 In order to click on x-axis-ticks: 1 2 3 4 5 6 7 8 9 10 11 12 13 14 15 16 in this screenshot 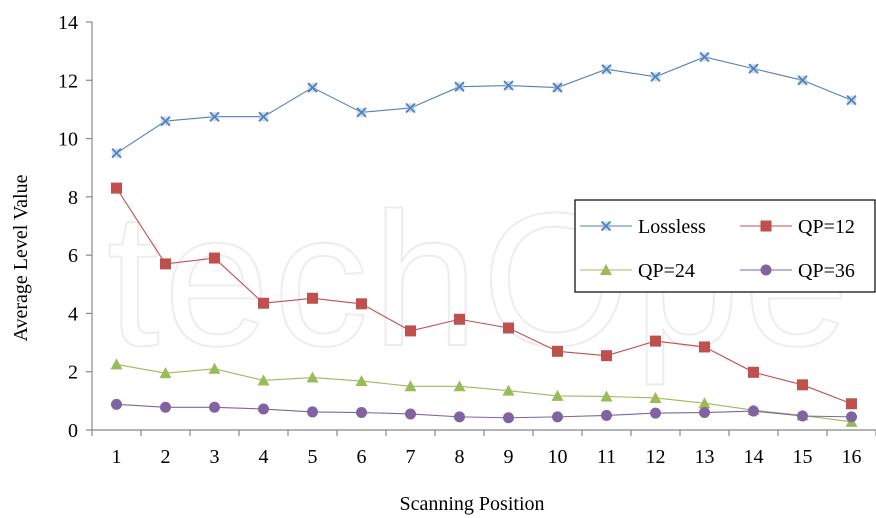, I will do `click(483, 449)`.